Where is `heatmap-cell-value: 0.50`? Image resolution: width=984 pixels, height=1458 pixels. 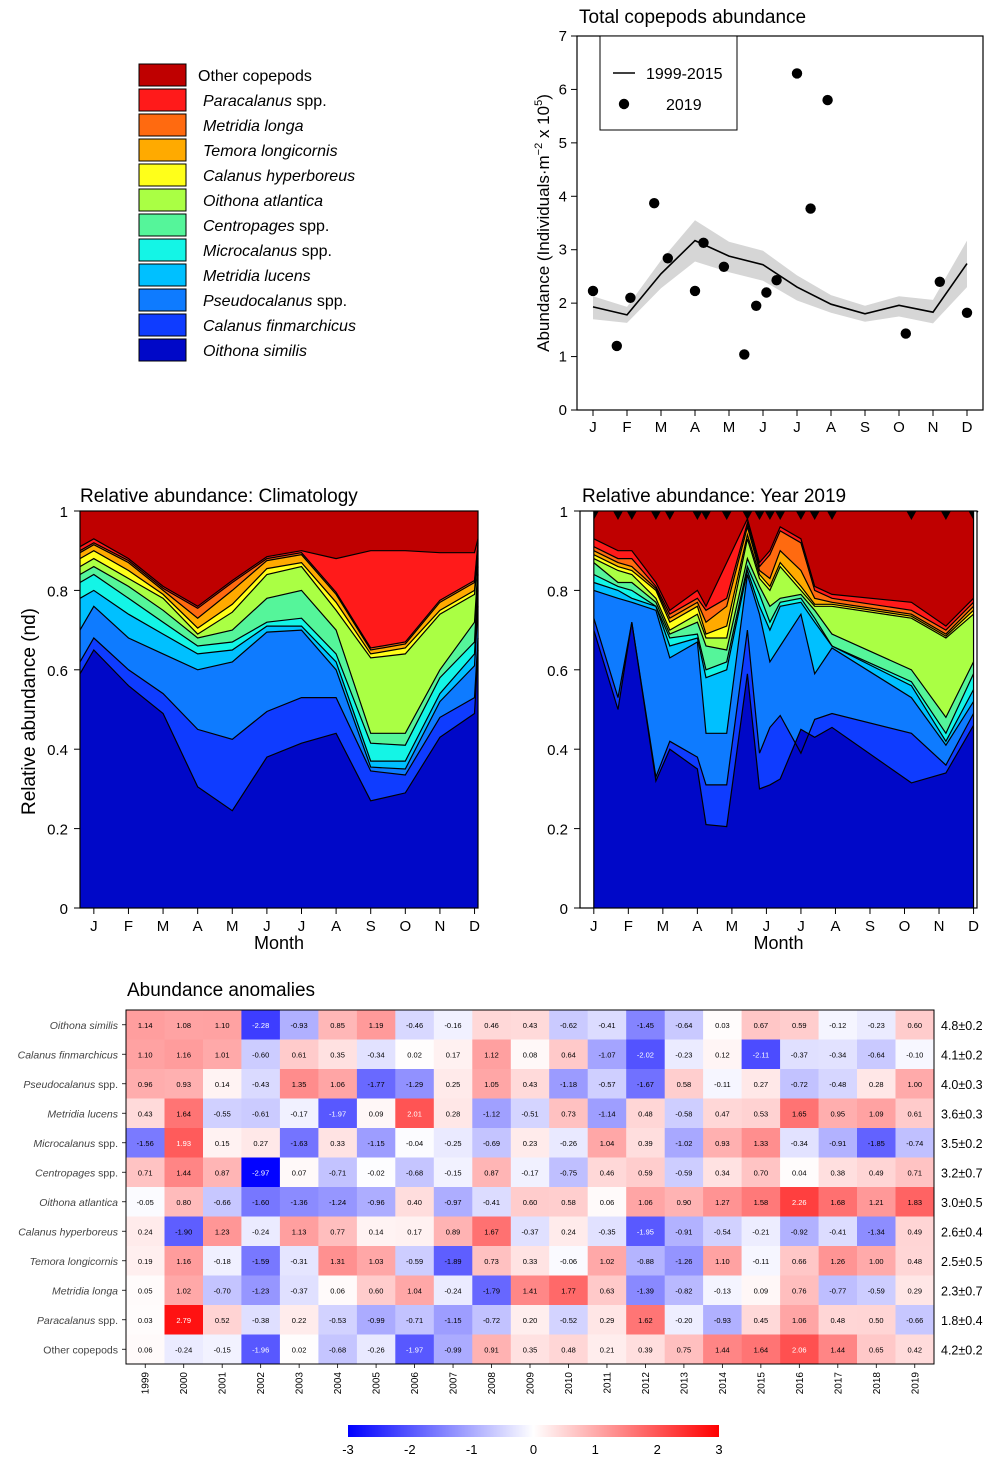 heatmap-cell-value: 0.50 is located at coordinates (876, 1320).